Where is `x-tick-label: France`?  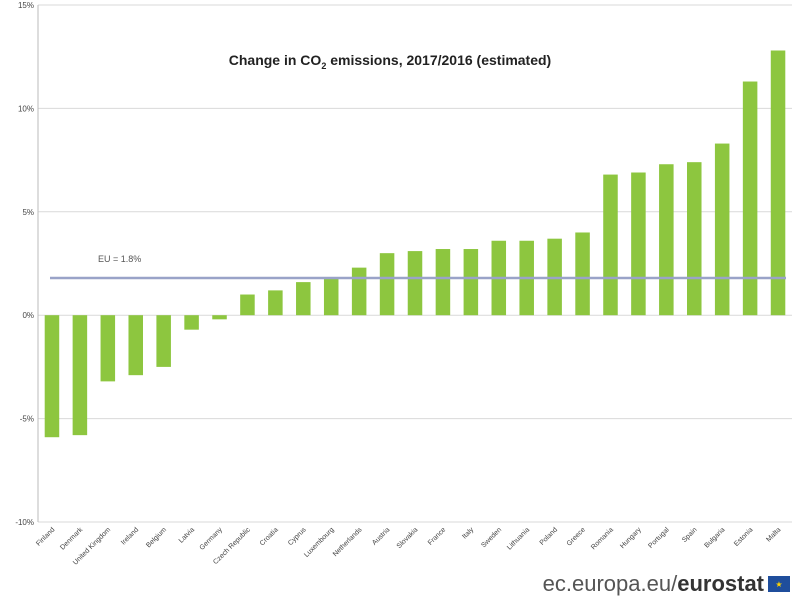
x-tick-label: France is located at coordinates (437, 536).